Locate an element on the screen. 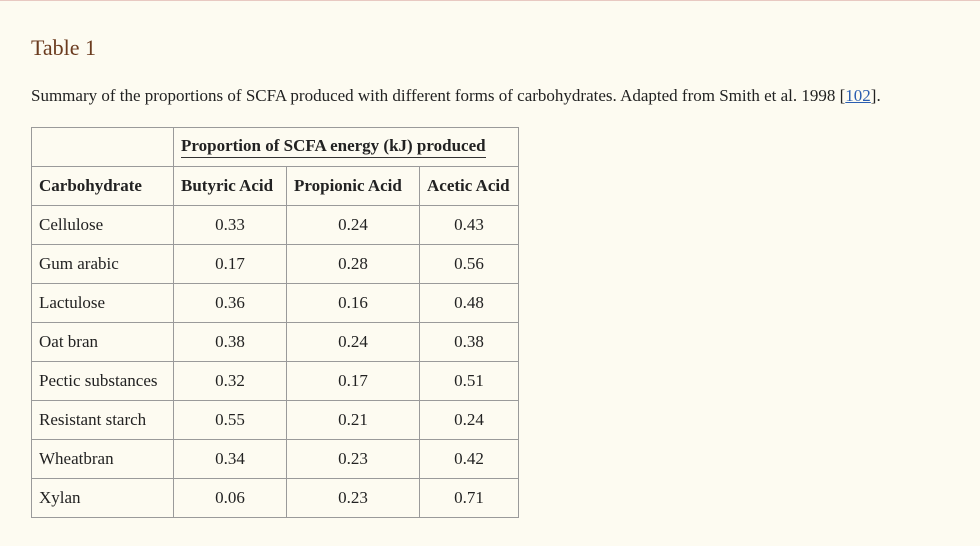  carbohydrate-cell: Resistant starch is located at coordinates (102, 420).